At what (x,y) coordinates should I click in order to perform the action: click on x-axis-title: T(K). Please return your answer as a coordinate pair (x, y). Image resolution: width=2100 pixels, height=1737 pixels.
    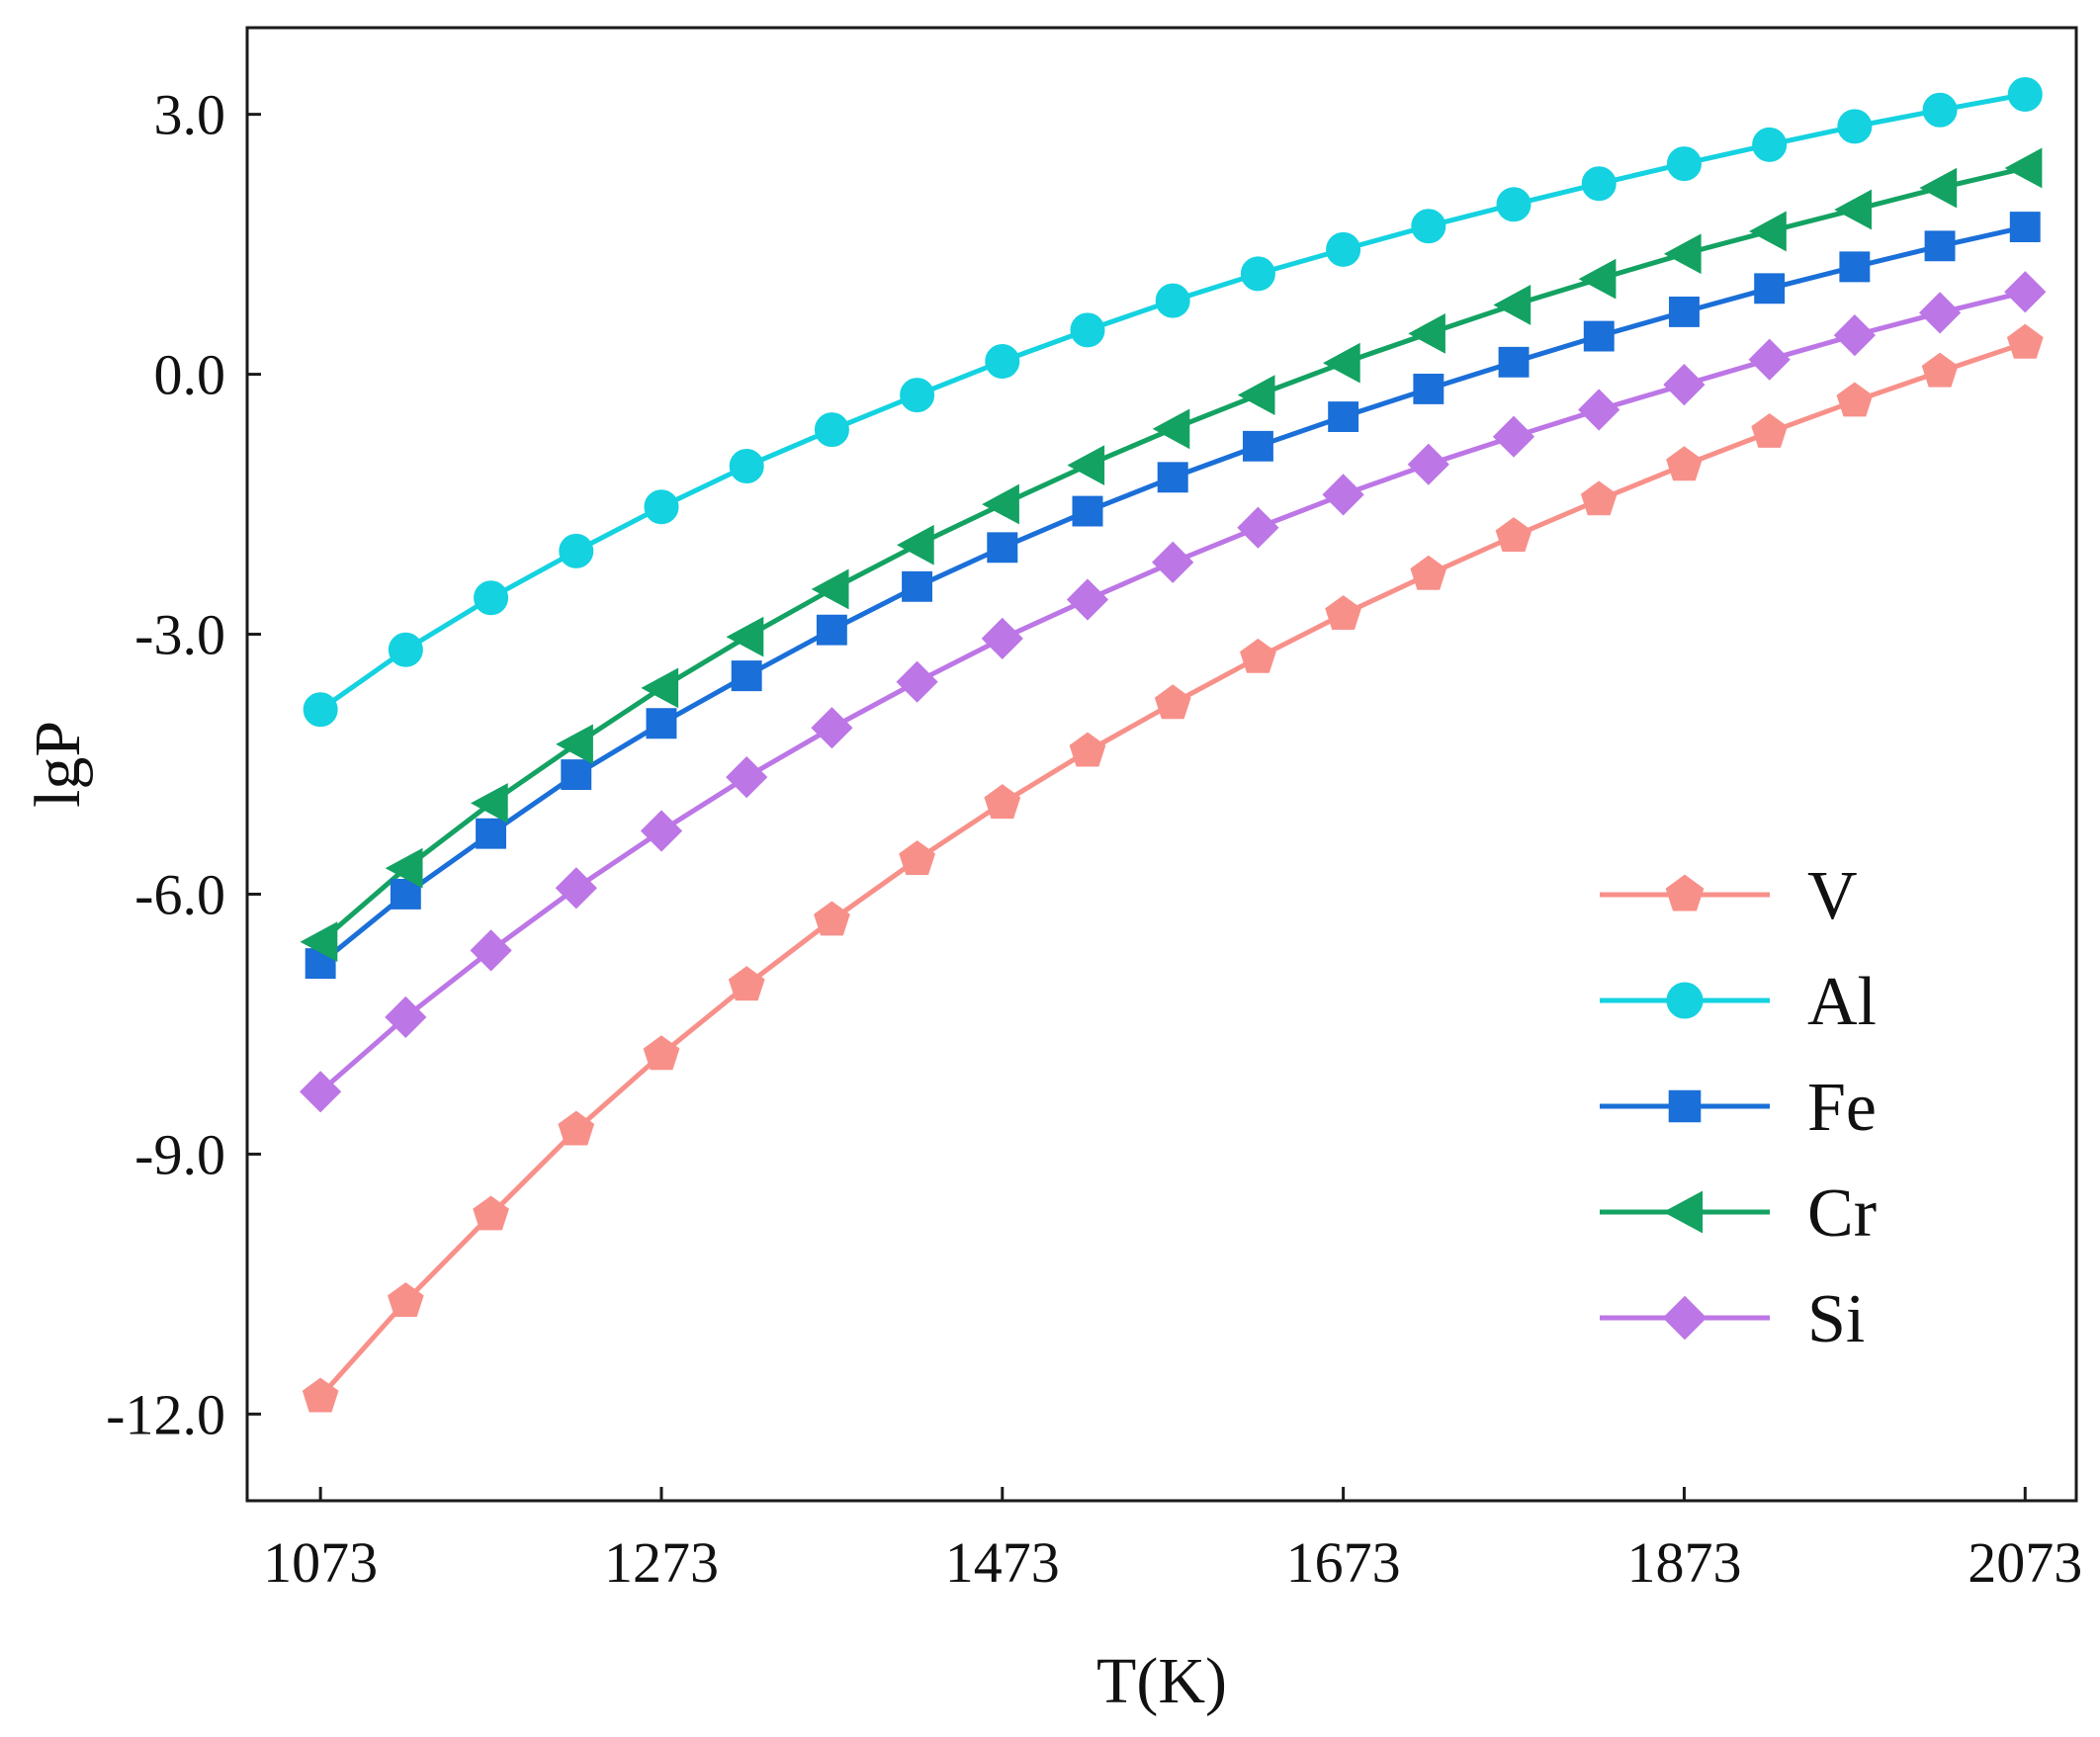
    Looking at the image, I should click on (1161, 1681).